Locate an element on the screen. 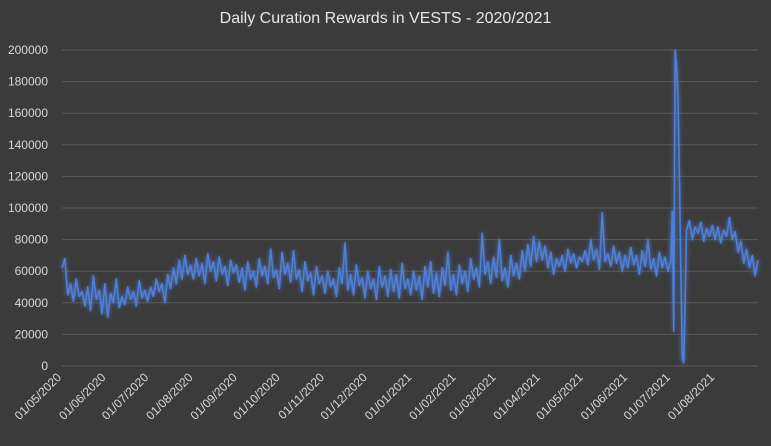 This screenshot has width=771, height=446. x-tick-label: 01/08/2020 is located at coordinates (169, 396).